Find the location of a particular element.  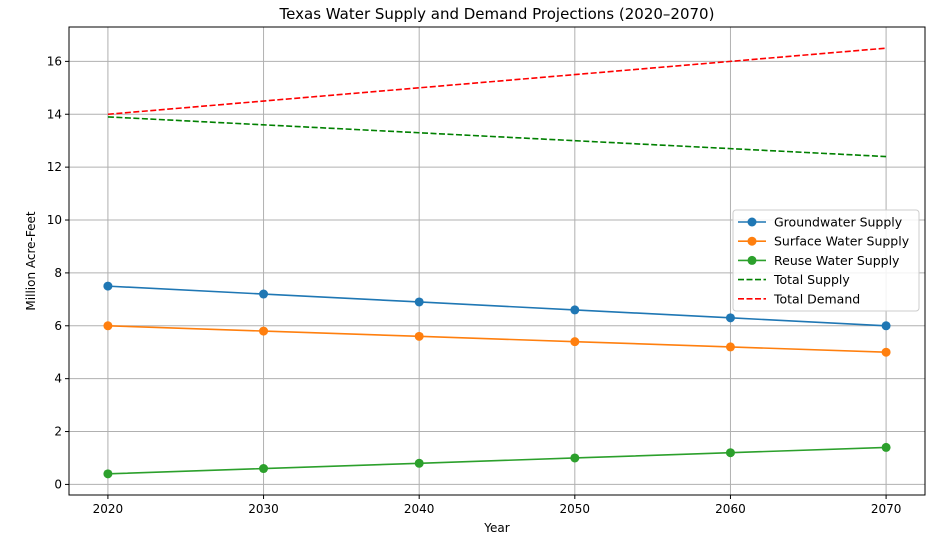

y-tick-label: 2 is located at coordinates (58, 432).